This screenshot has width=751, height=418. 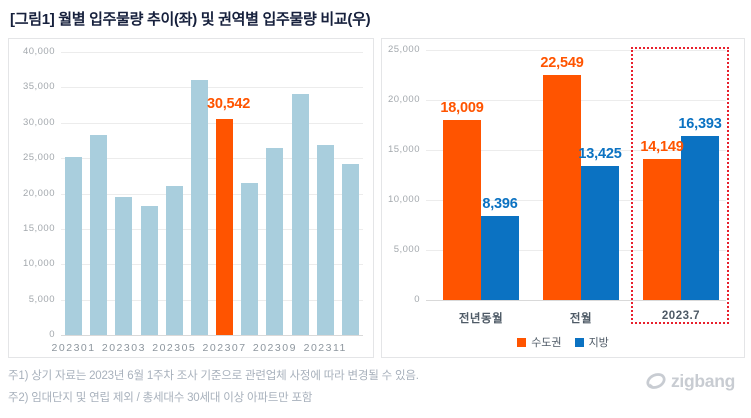 What do you see at coordinates (598, 343) in the screenshot?
I see `legend-label: 지방` at bounding box center [598, 343].